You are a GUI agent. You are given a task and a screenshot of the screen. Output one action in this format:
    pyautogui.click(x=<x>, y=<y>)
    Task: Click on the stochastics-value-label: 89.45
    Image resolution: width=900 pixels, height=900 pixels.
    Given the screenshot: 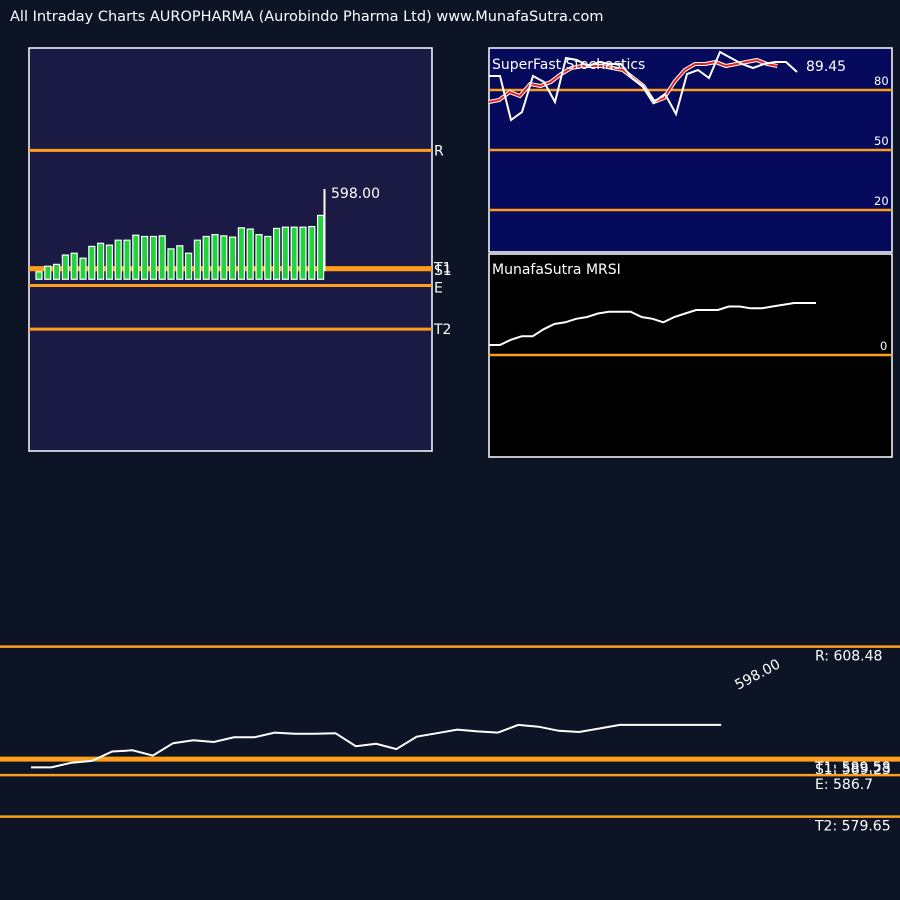 What is the action you would take?
    pyautogui.click(x=826, y=67)
    